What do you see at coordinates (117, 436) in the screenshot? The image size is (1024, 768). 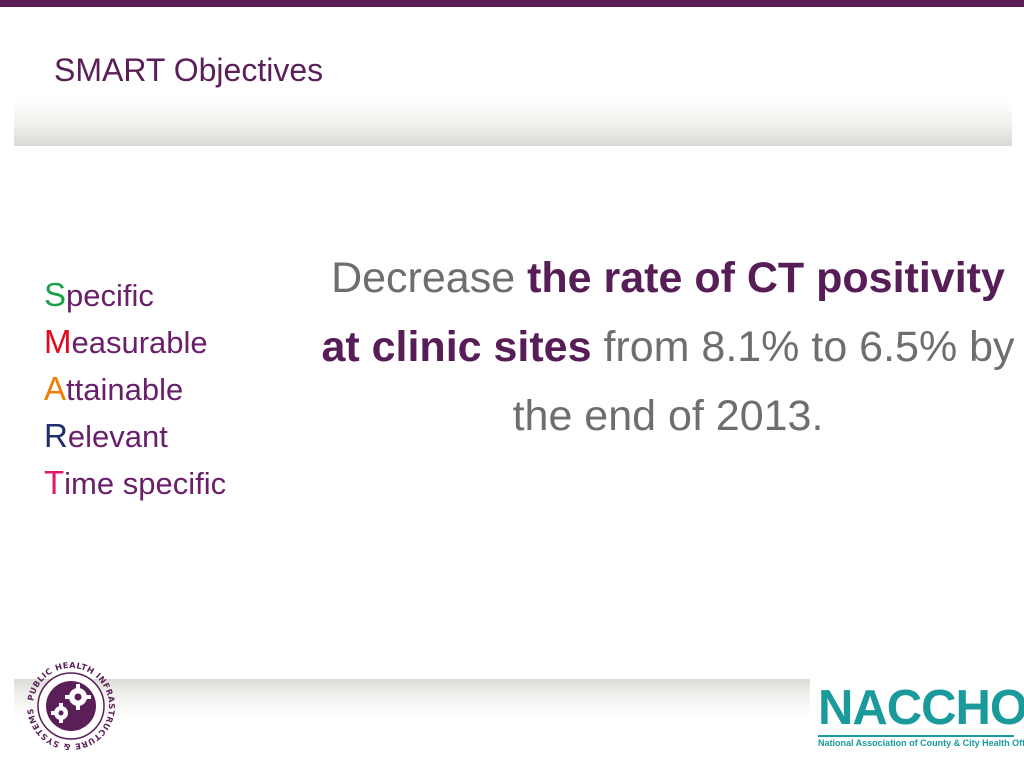 I see `smart-word-rest: elevant` at bounding box center [117, 436].